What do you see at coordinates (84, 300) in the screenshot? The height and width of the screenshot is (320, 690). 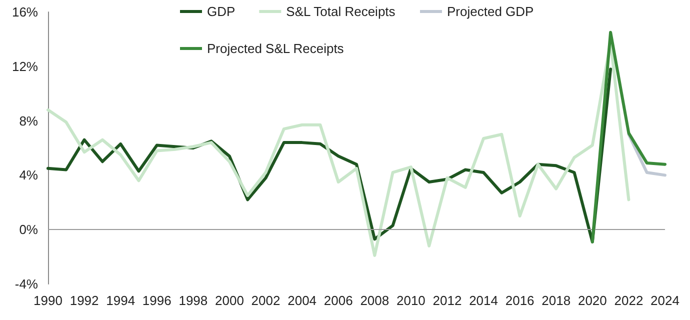 I see `x-tick-label: 1992` at bounding box center [84, 300].